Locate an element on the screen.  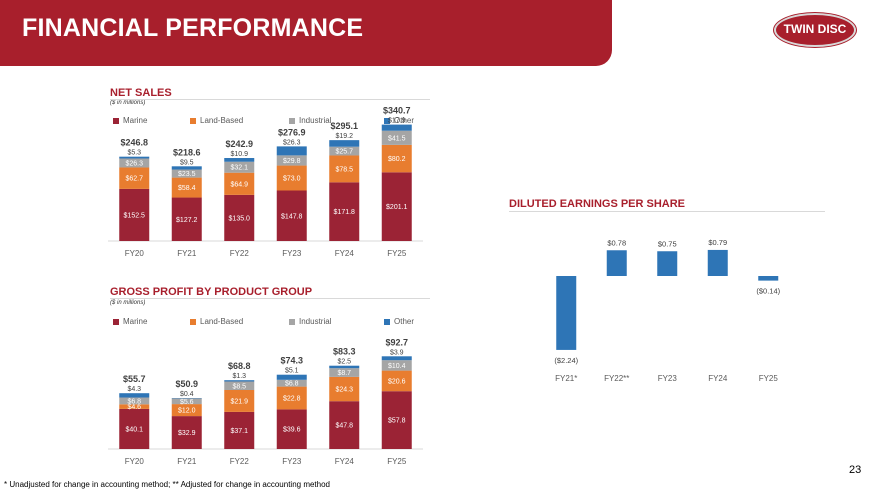
data-label: $22.8 is located at coordinates (292, 399).